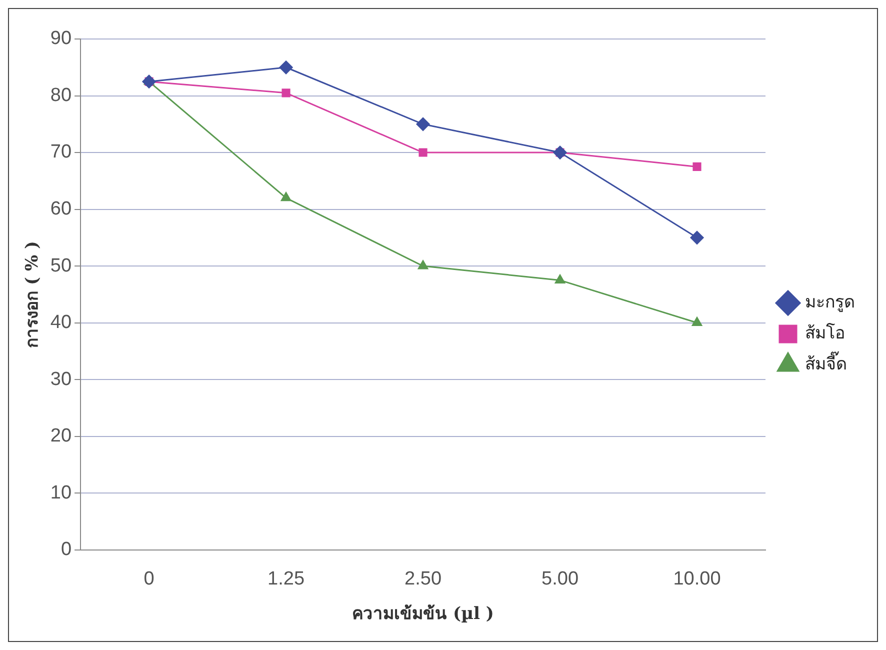 The height and width of the screenshot is (650, 886). What do you see at coordinates (423, 614) in the screenshot?
I see `x-axis-title: ความเข้มข้น (µl )` at bounding box center [423, 614].